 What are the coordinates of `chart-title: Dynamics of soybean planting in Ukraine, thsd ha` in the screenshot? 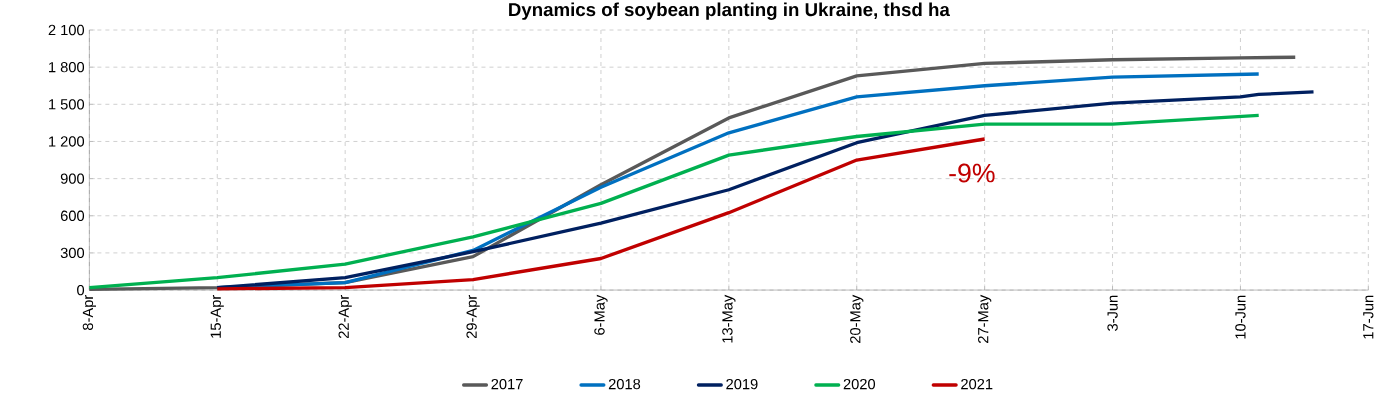 It's located at (729, 11).